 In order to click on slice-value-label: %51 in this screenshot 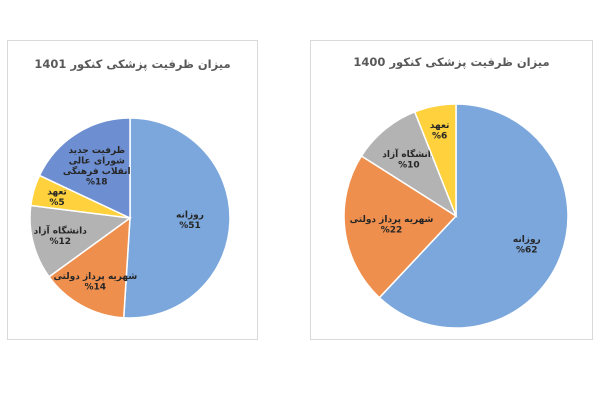, I will do `click(190, 226)`.